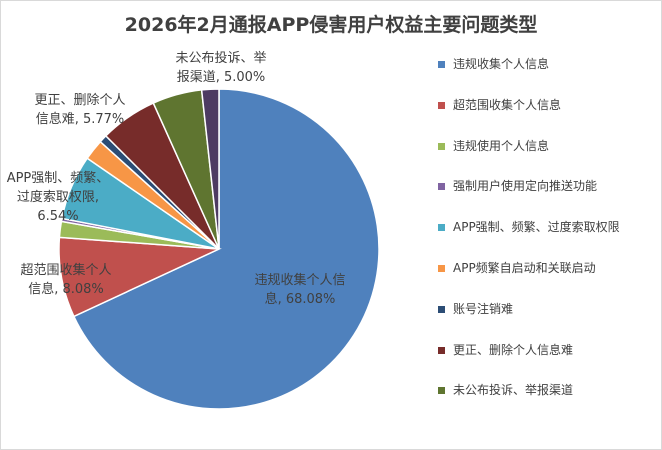 Image resolution: width=662 pixels, height=450 pixels. Describe the element at coordinates (513, 349) in the screenshot. I see `legend-label: 更正、删除个人信息难` at that location.